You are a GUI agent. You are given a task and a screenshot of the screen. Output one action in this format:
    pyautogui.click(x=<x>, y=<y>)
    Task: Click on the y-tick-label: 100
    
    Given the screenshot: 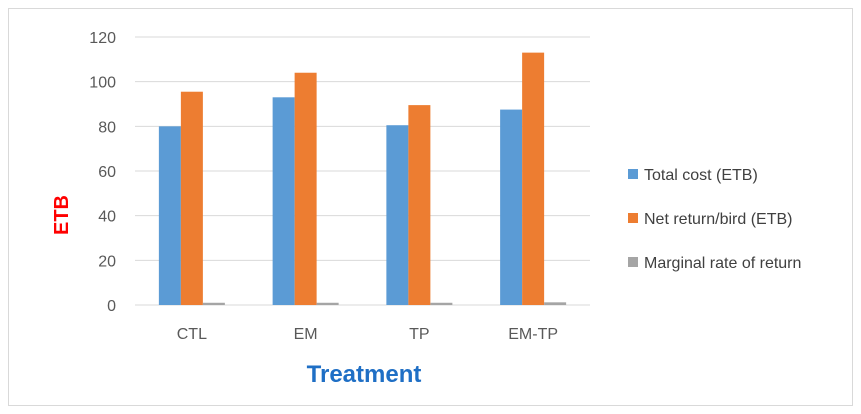 What is the action you would take?
    pyautogui.click(x=102, y=83)
    